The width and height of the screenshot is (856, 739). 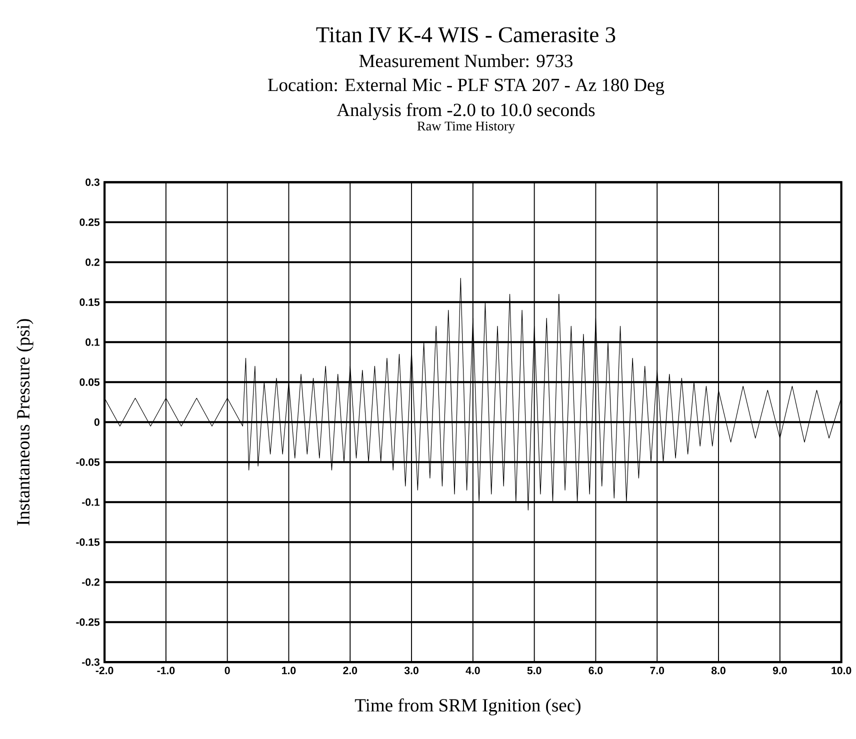 What do you see at coordinates (657, 670) in the screenshot?
I see `x-tick-label: 7.0` at bounding box center [657, 670].